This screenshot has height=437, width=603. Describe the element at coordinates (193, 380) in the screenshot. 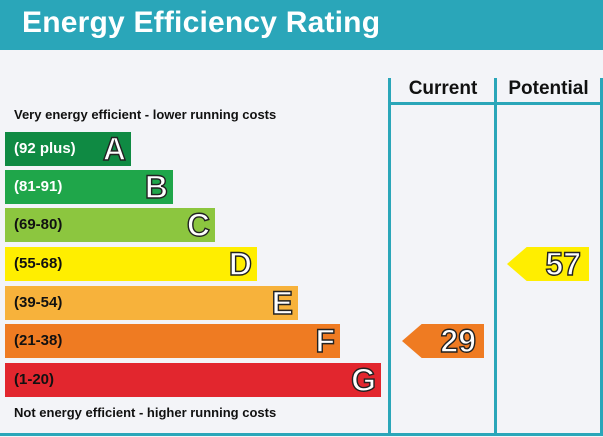

I see `band-g: (1-20) G` at that location.